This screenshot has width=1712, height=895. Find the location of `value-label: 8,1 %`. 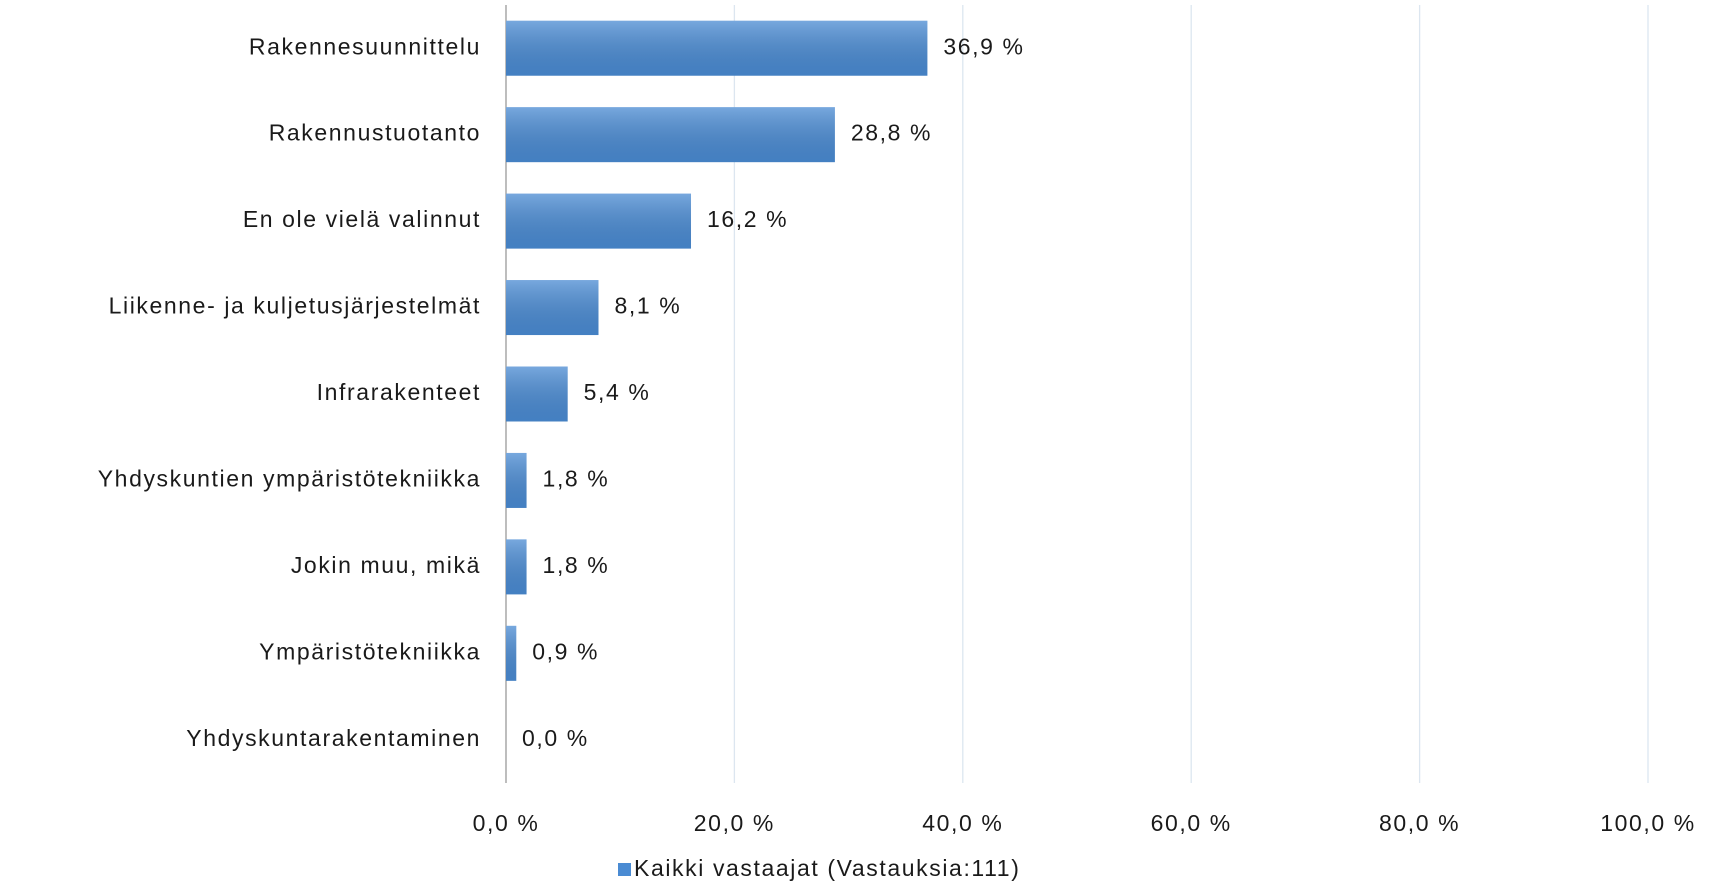

value-label: 8,1 % is located at coordinates (648, 306).